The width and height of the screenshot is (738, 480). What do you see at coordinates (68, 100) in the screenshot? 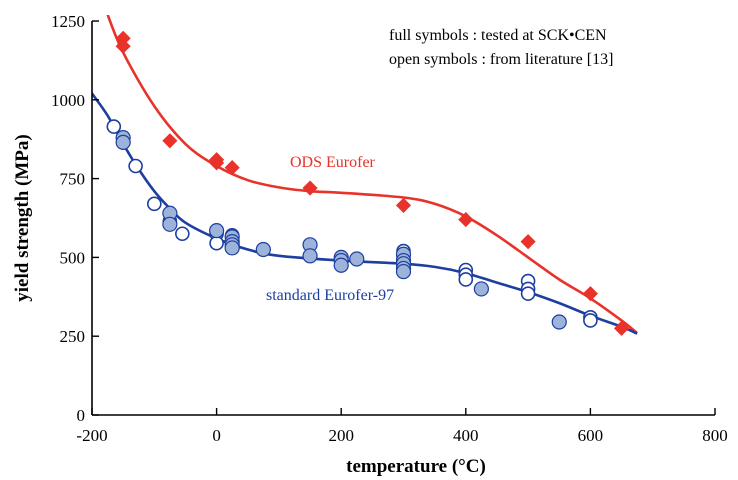
I see `y-tick-label: 1000` at bounding box center [68, 100].